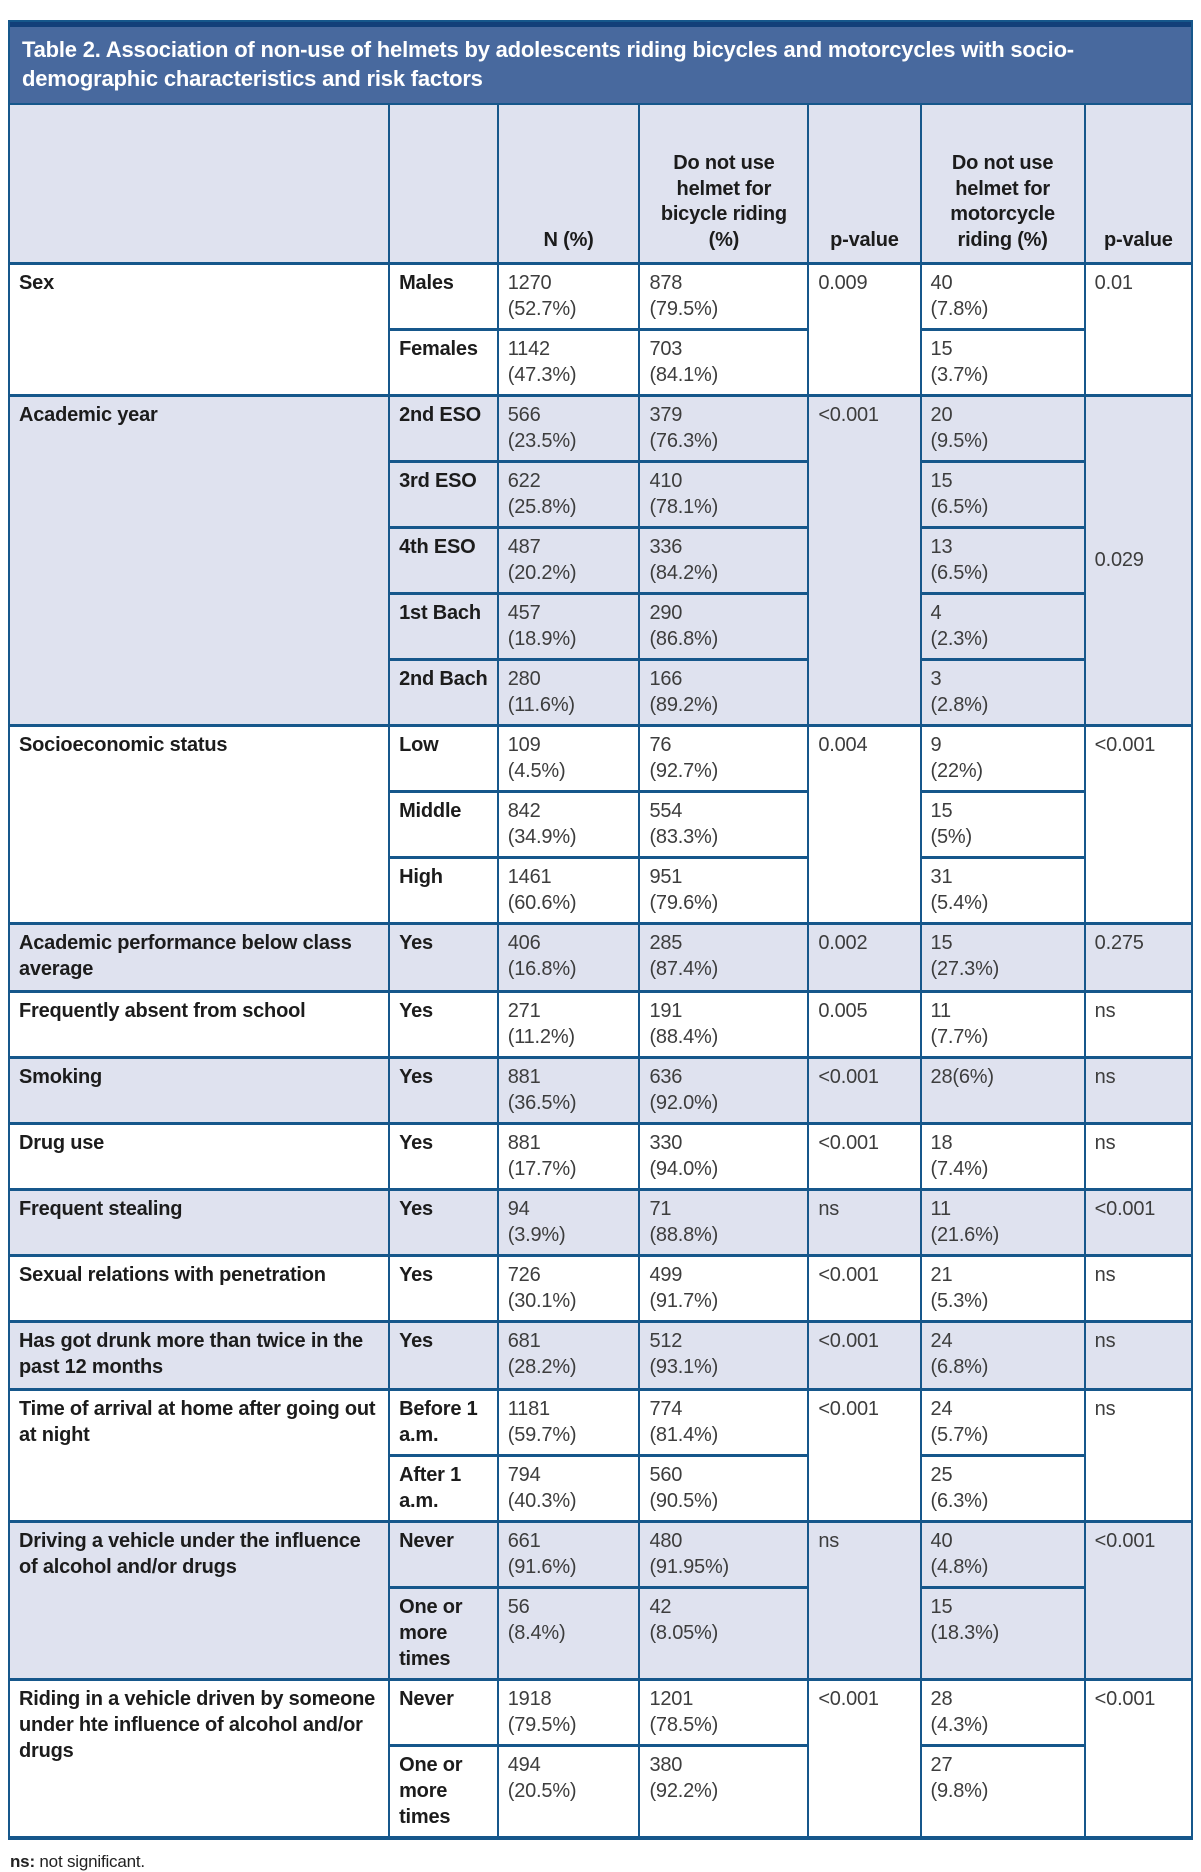  What do you see at coordinates (1137, 328) in the screenshot?
I see `p-motorcycle-cell: 0.01` at bounding box center [1137, 328].